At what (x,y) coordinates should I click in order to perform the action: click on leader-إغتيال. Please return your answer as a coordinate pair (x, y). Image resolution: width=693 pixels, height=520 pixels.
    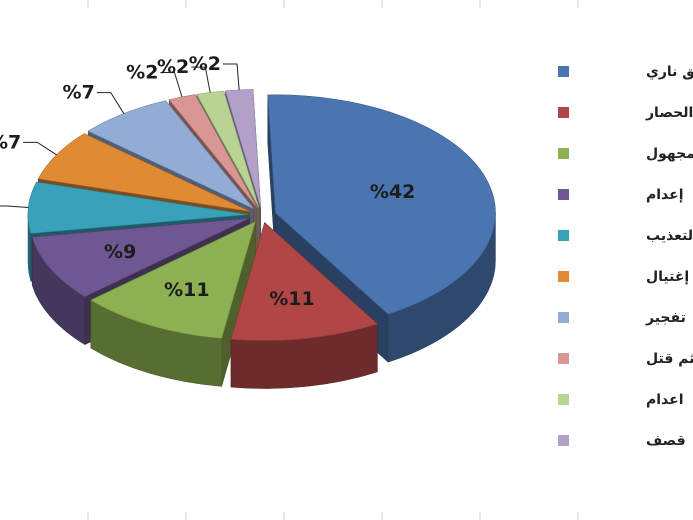
    Looking at the image, I should click on (40, 148).